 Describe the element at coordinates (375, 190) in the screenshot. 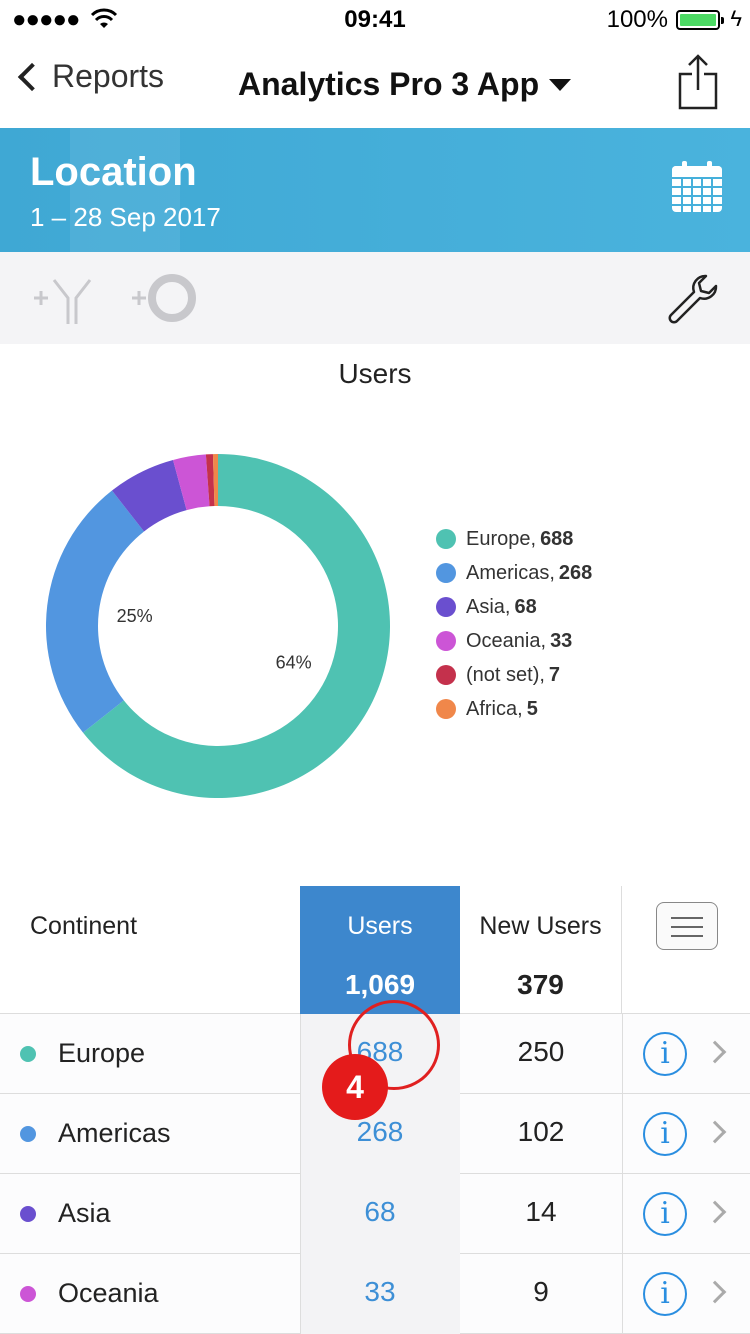

I see `report-header: Location 1 – 28 Sep 2017` at that location.